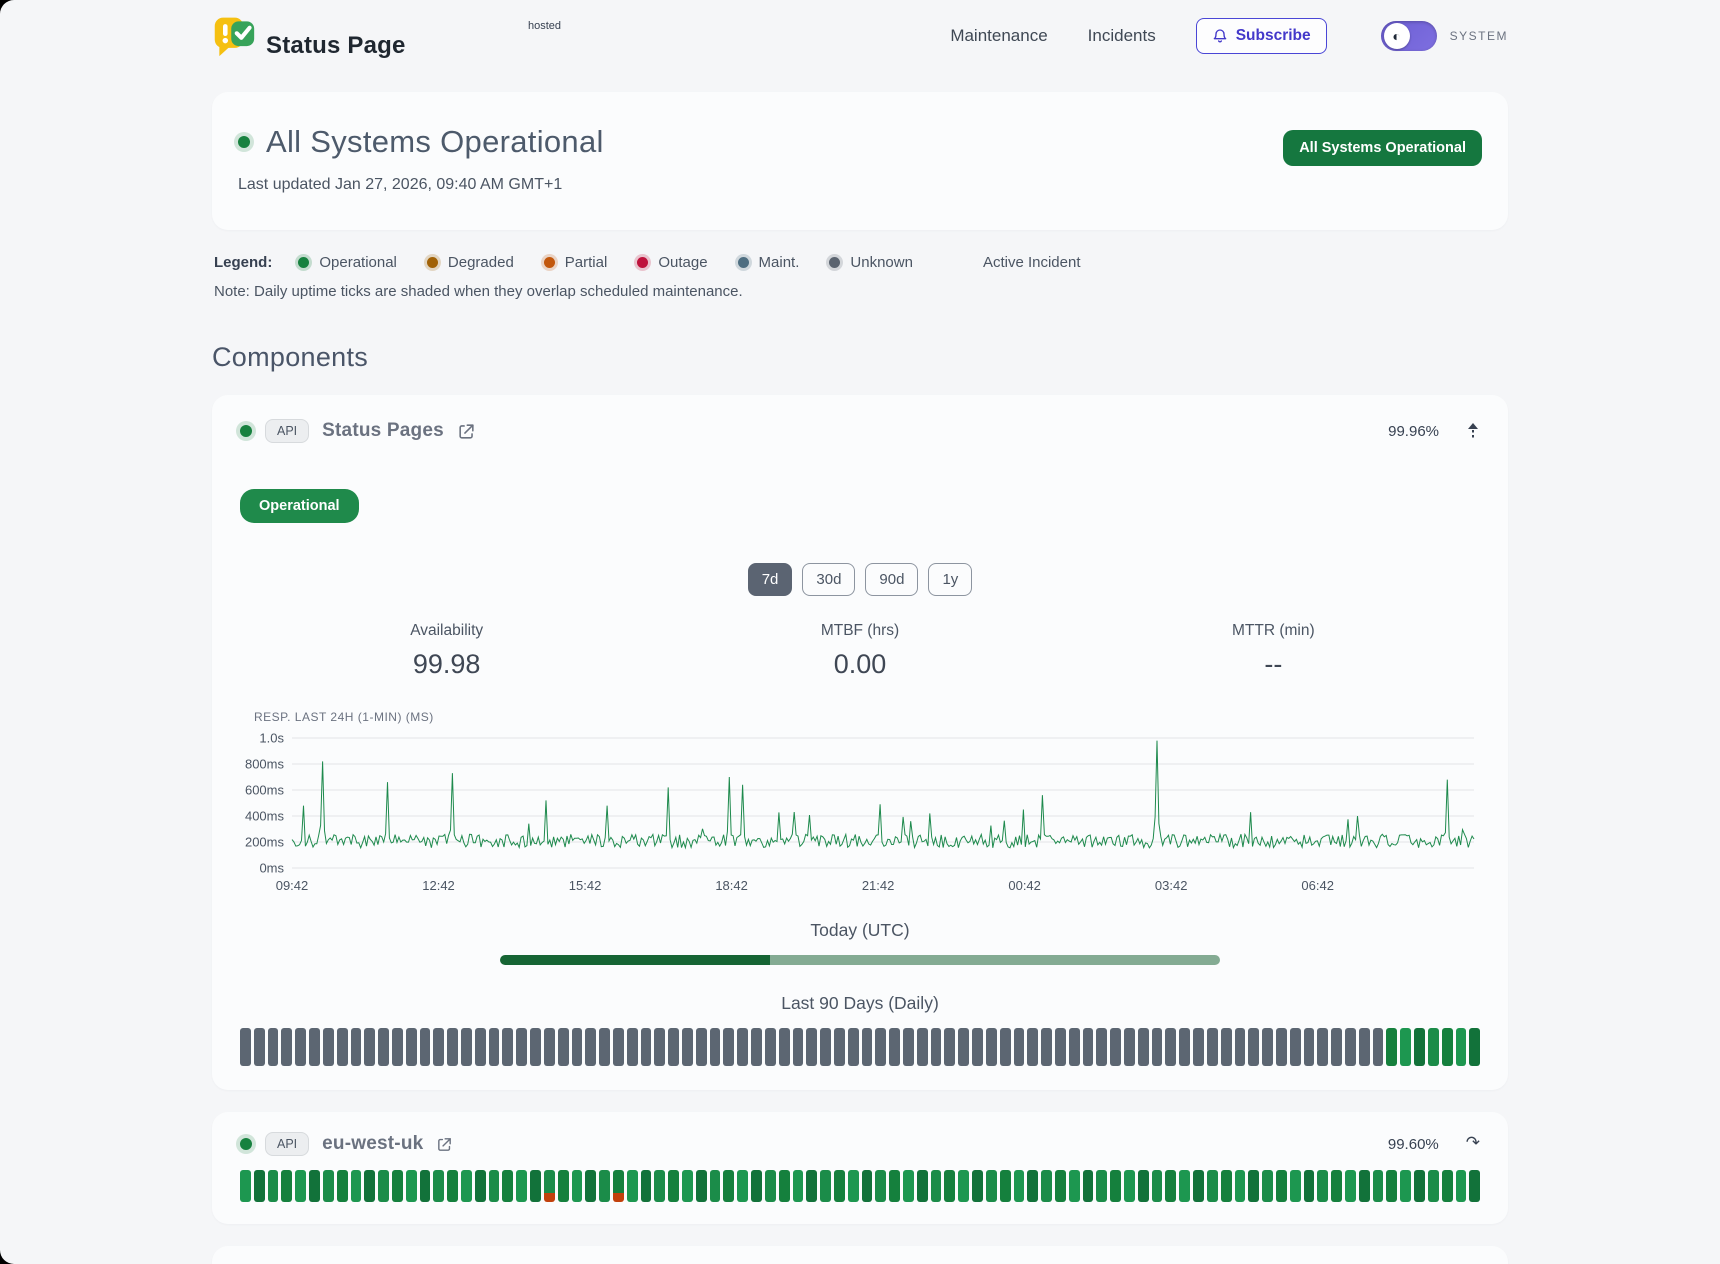 This screenshot has height=1264, width=1720. What do you see at coordinates (618, 1186) in the screenshot?
I see `uptime-tick-partial` at bounding box center [618, 1186].